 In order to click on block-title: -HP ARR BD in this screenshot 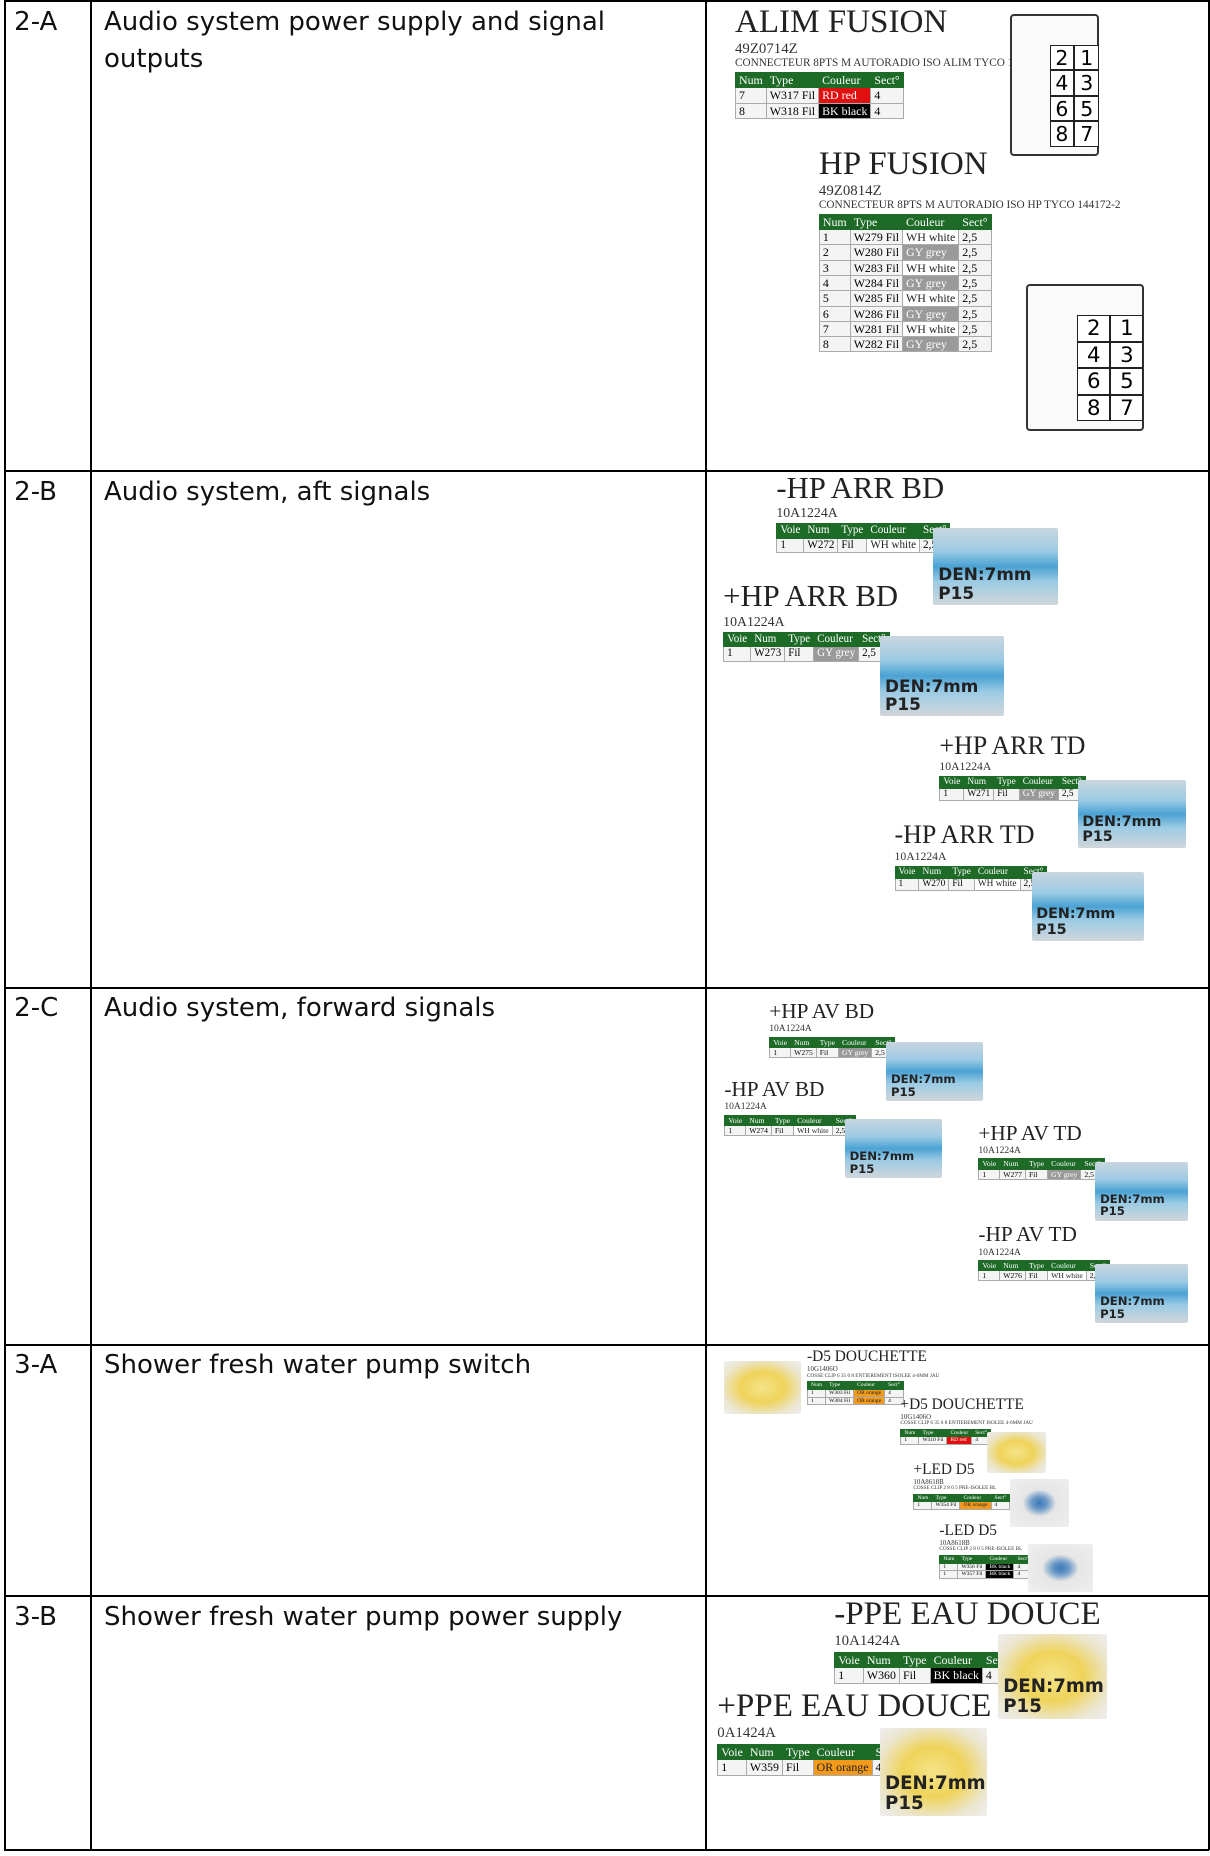, I will do `click(860, 487)`.